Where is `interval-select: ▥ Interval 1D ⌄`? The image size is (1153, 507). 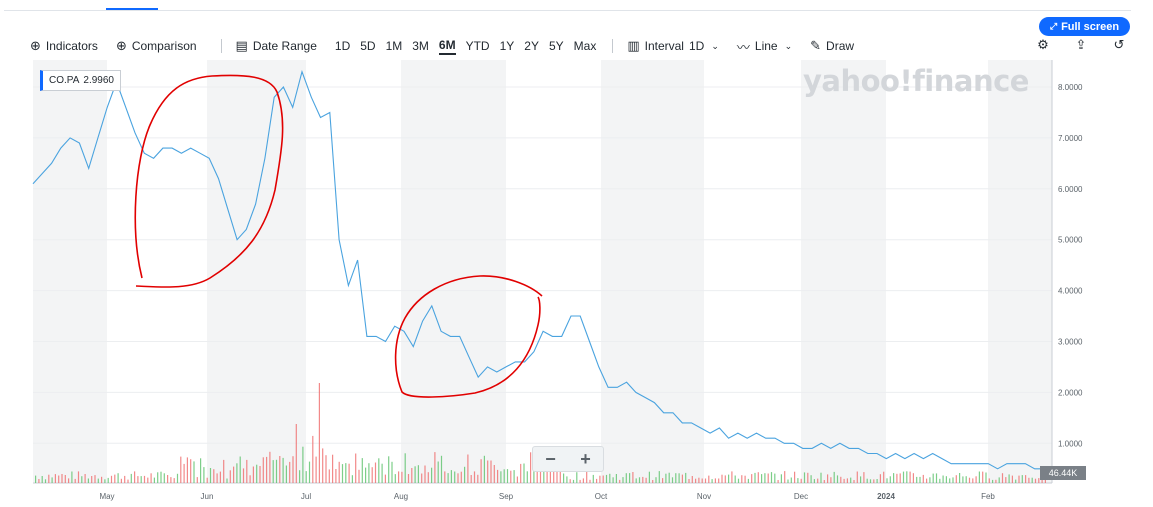
interval-select: ▥ Interval 1D ⌄ is located at coordinates (673, 46).